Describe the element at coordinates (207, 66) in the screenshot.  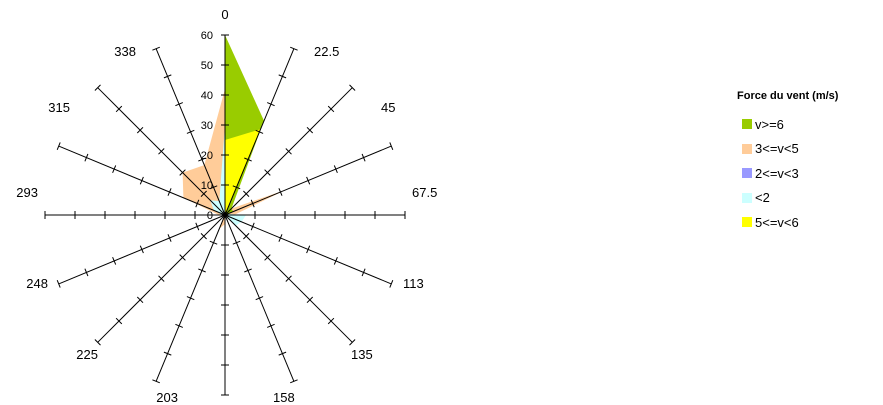
I see `radial-tick-label: 50` at that location.